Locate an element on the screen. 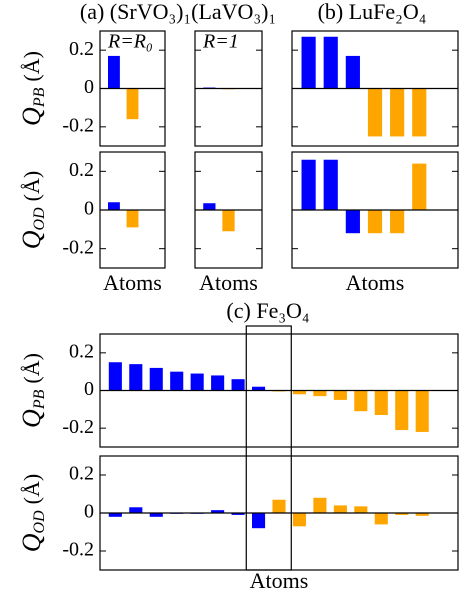 Image resolution: width=464 pixels, height=599 pixels. annotation: R=R₀ is located at coordinates (130, 42).